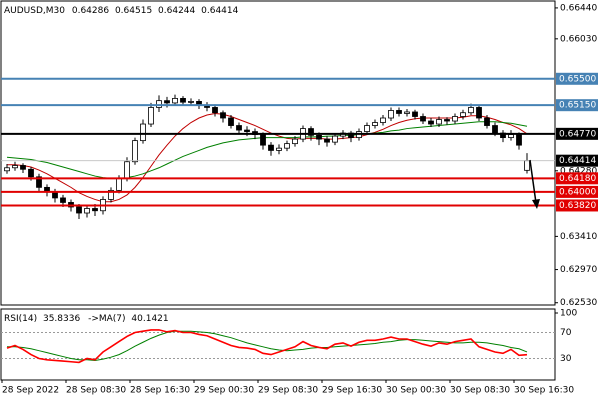 The height and width of the screenshot is (400, 600). What do you see at coordinates (578, 8) in the screenshot?
I see `y-tick-label: 0.66440` at bounding box center [578, 8].